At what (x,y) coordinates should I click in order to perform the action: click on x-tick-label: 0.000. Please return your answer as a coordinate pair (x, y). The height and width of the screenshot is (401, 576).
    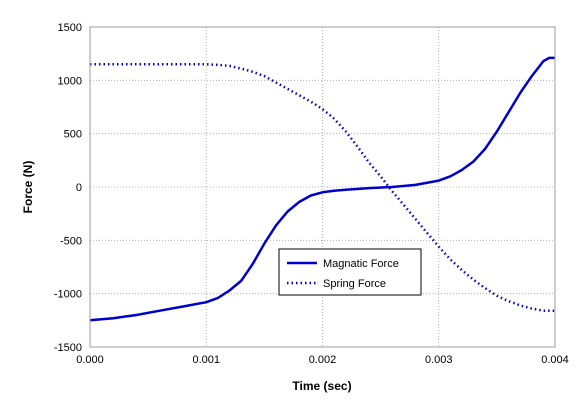
    Looking at the image, I should click on (90, 360).